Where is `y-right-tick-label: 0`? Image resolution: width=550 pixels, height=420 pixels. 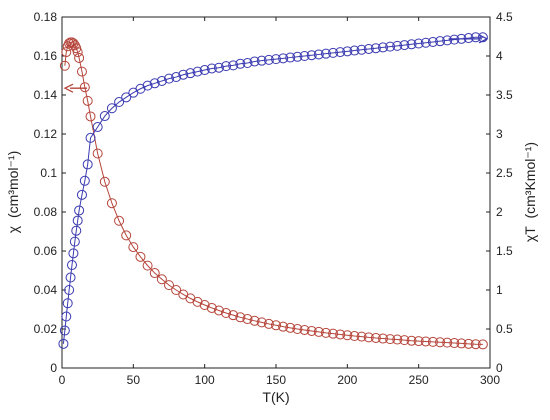 y-right-tick-label: 0 is located at coordinates (499, 368).